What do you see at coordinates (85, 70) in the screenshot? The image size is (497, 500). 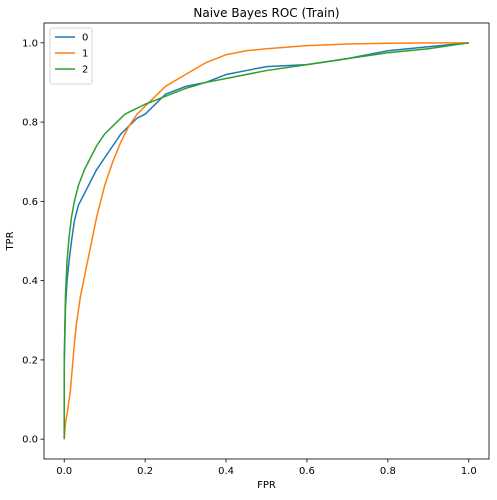 I see `legend-label-2: 2` at bounding box center [85, 70].